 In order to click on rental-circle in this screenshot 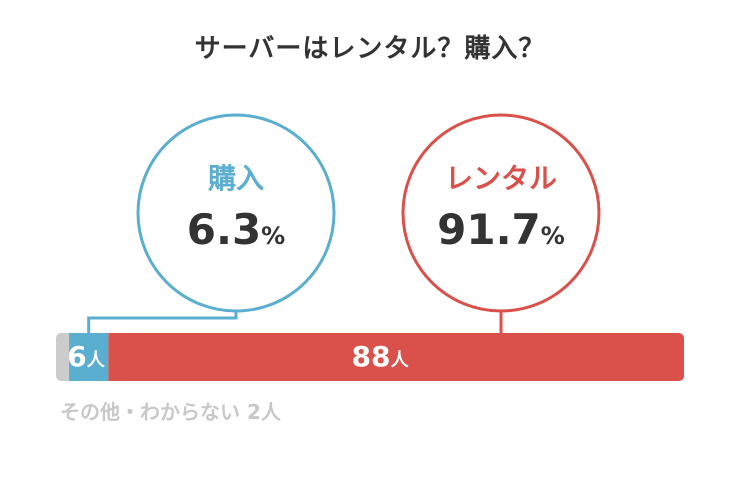, I will do `click(501, 213)`.